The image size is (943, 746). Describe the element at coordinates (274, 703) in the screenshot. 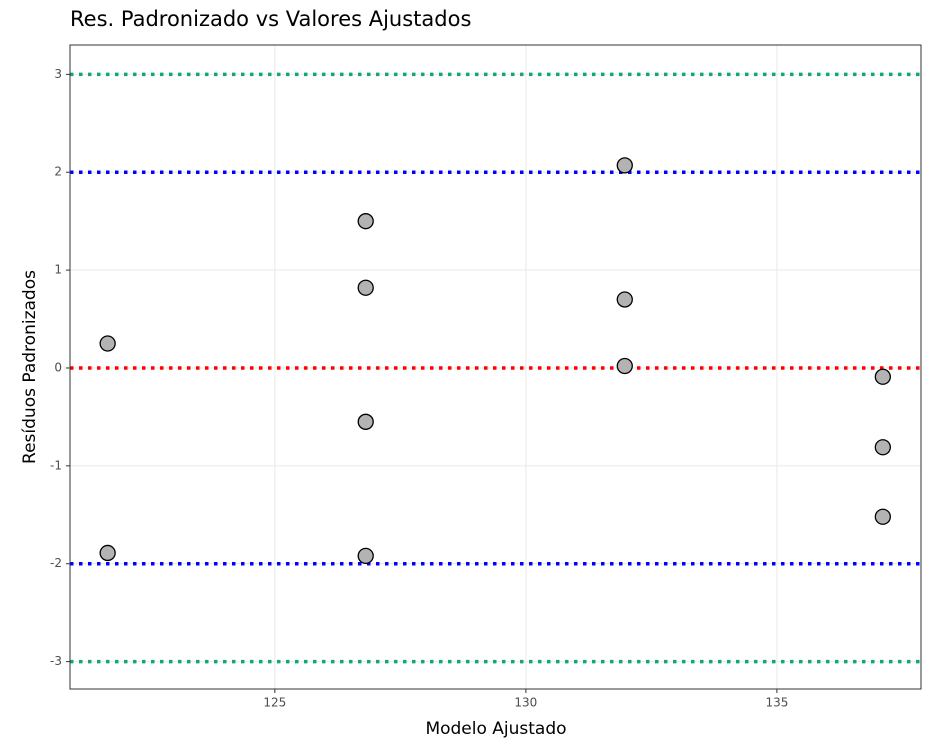

I see `x-tick-label: 125` at that location.